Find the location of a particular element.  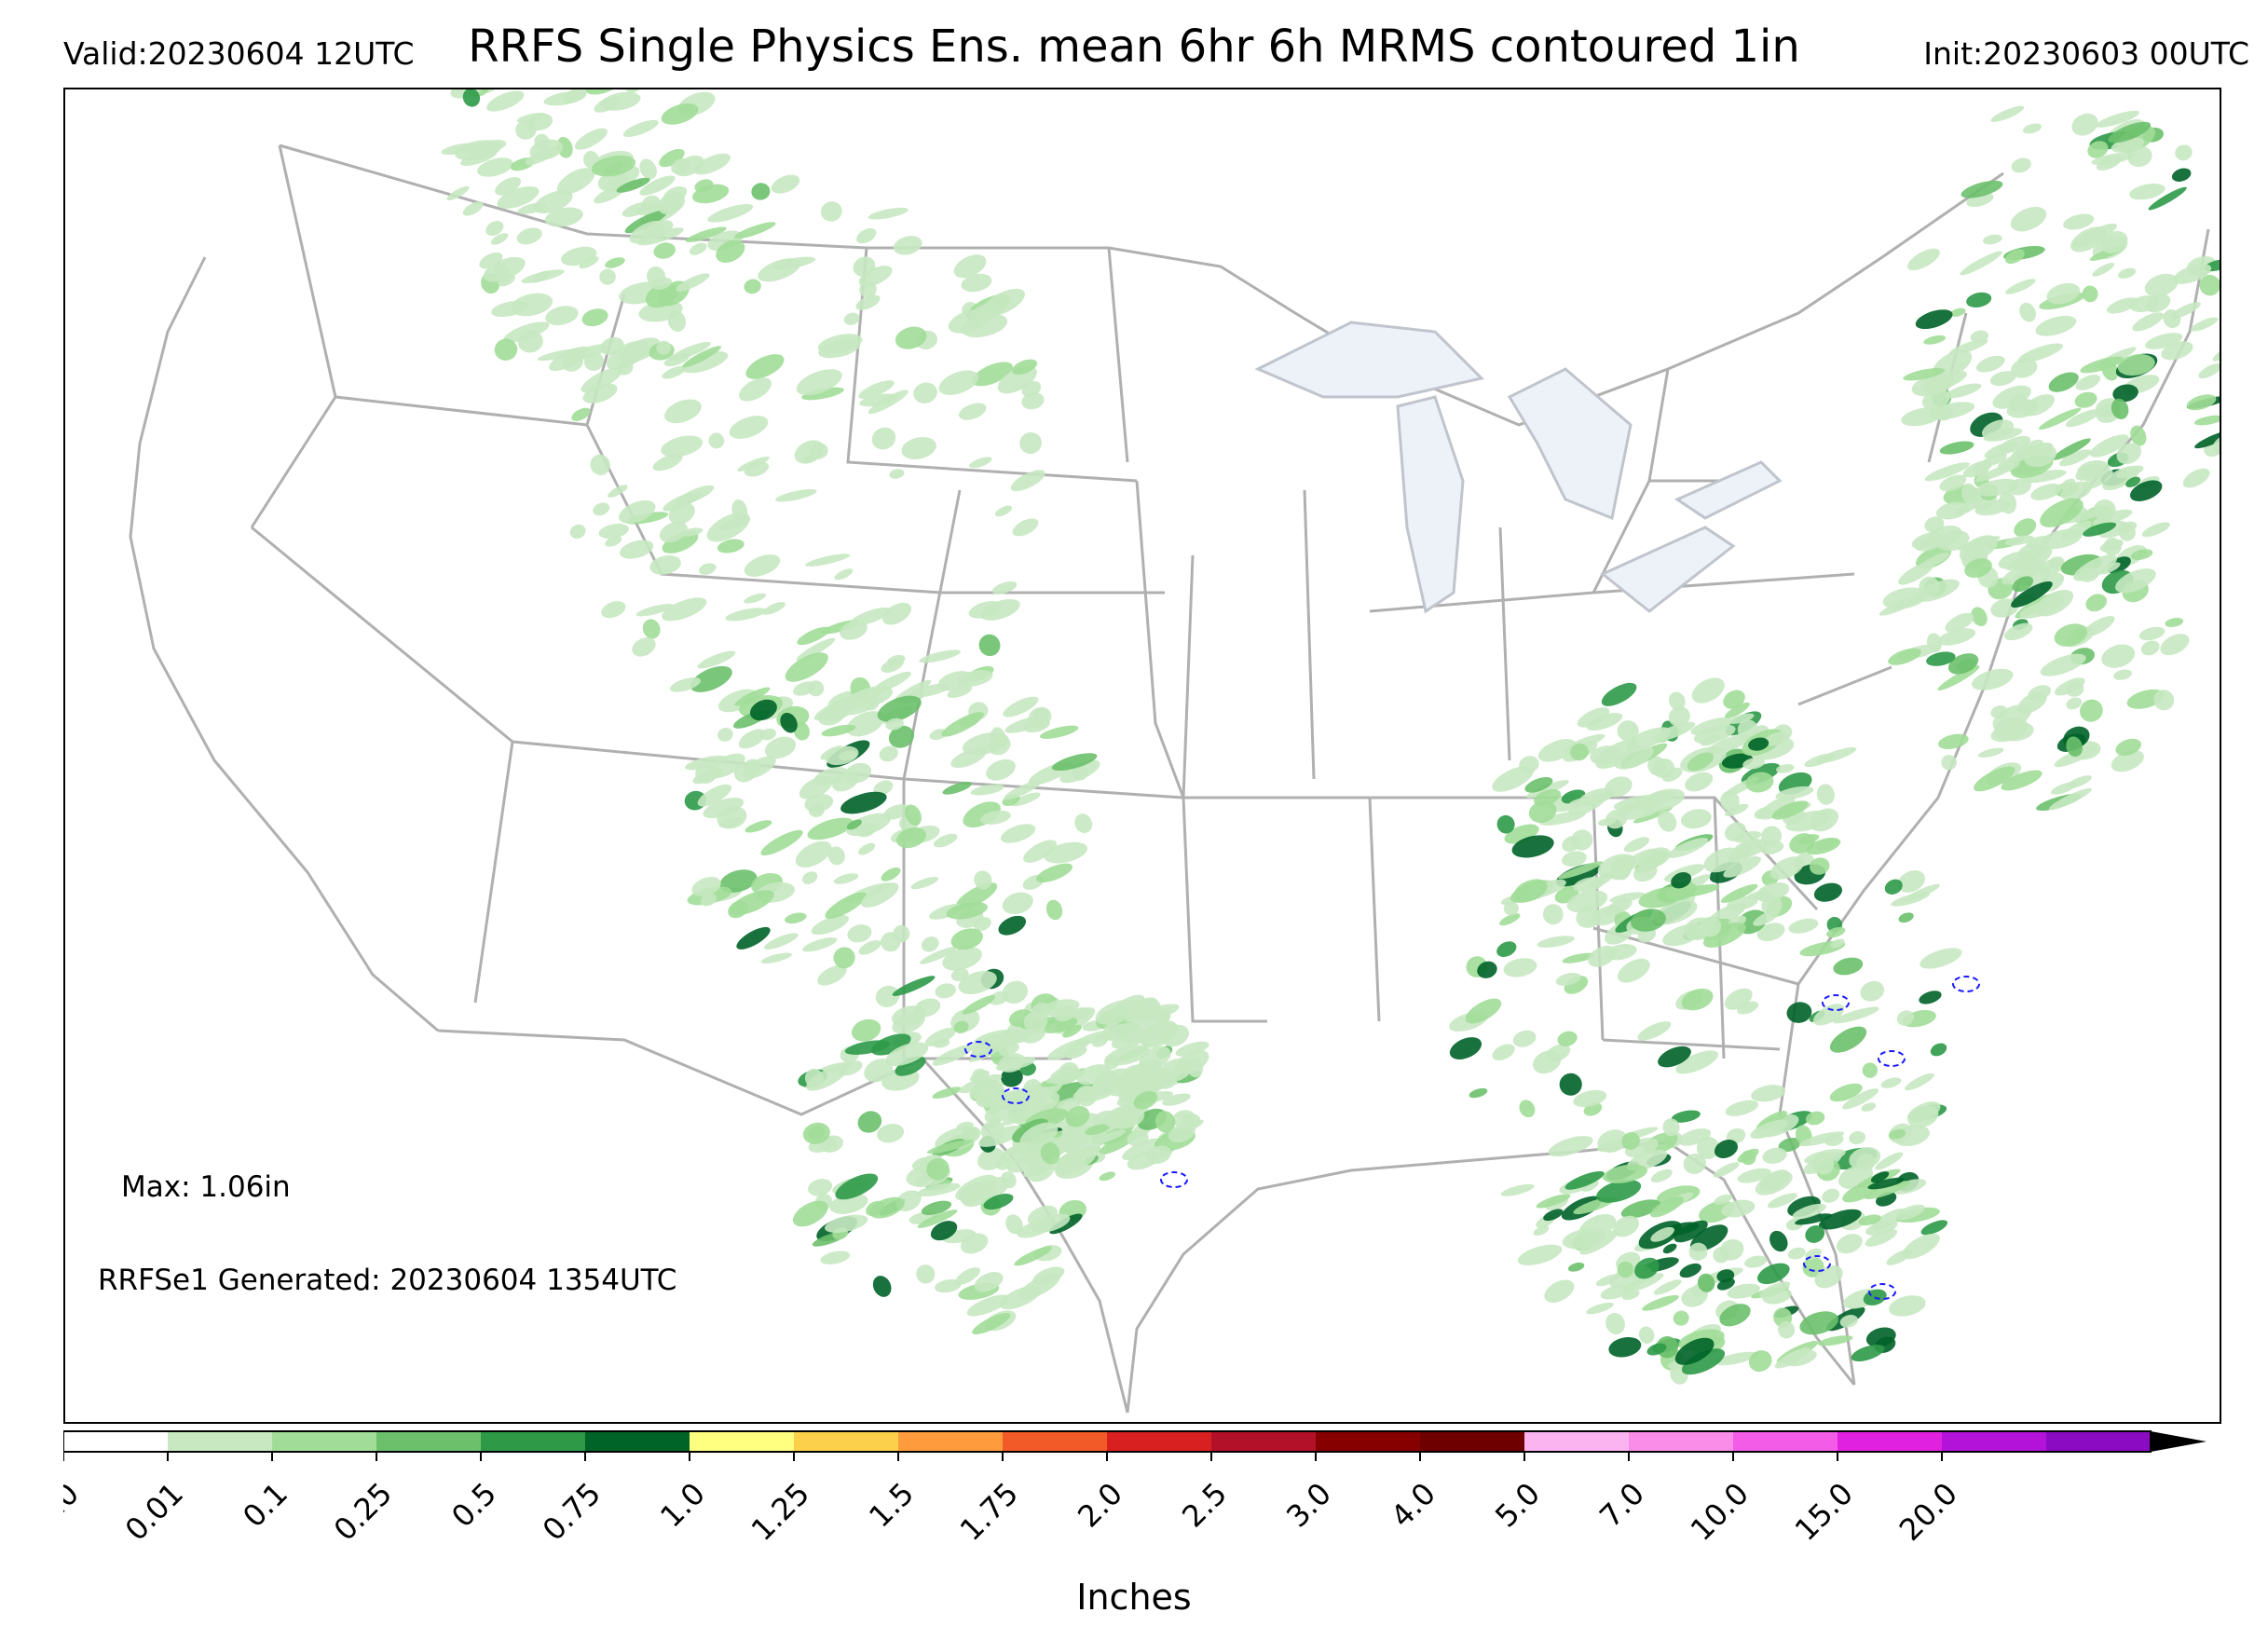

colorbar-tick-label: 0.0 is located at coordinates (74, 1505).